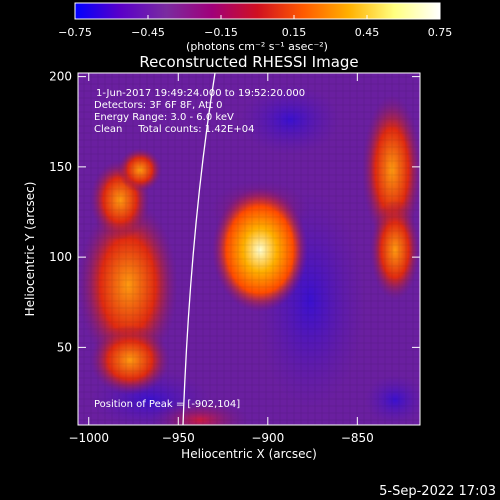 The width and height of the screenshot is (500, 500). I want to click on colorbar-tick-label: −0.75, so click(75, 32).